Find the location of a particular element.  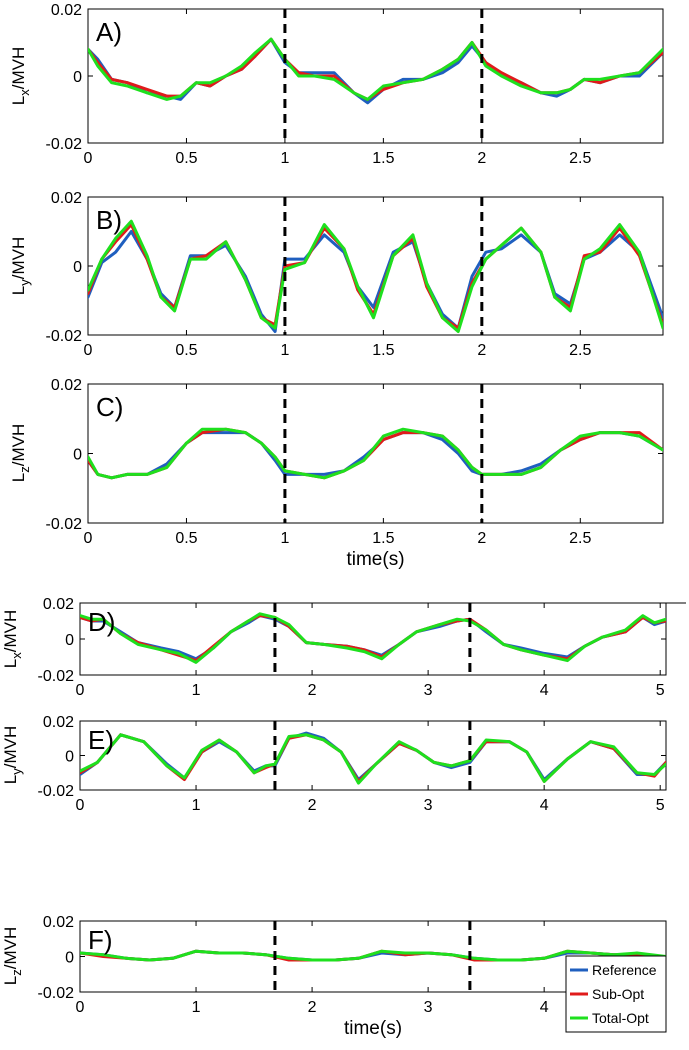

panel-label: A) is located at coordinates (109, 32).